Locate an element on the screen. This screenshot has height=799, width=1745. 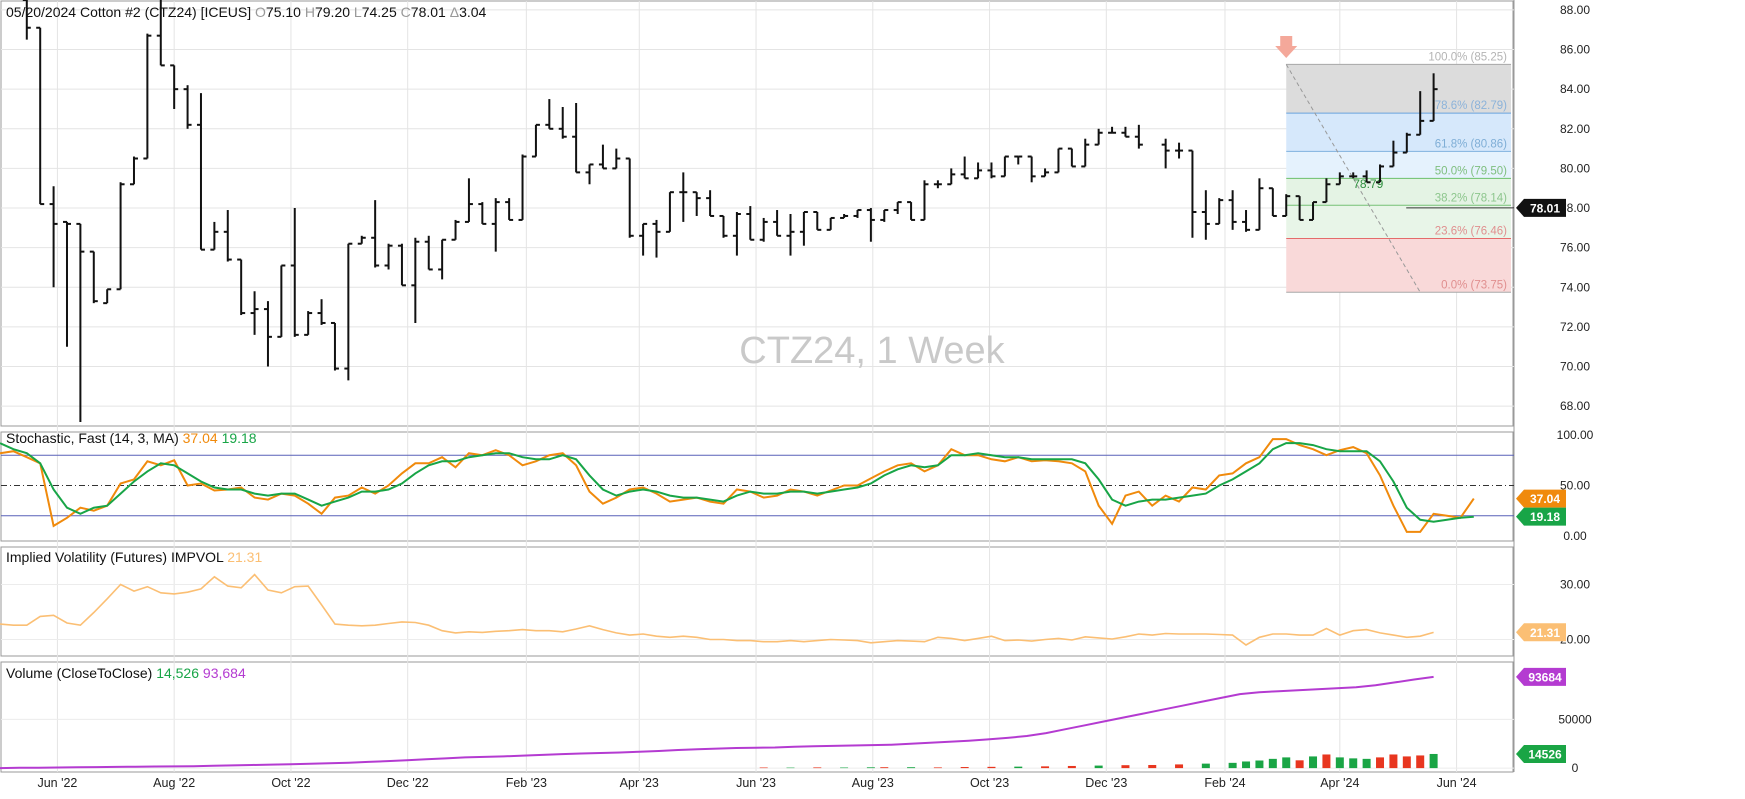
volume-value-2: 93,684 is located at coordinates (224, 673).